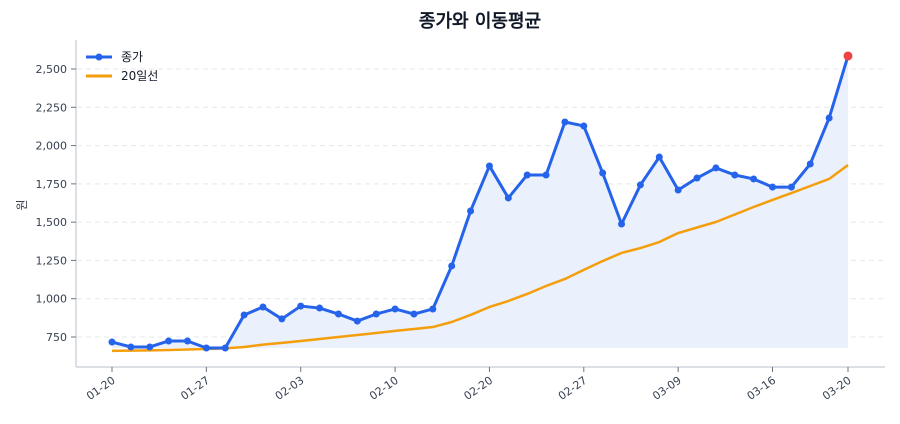 Image resolution: width=900 pixels, height=424 pixels. What do you see at coordinates (99, 57) in the screenshot?
I see `legend-close-marker` at bounding box center [99, 57].